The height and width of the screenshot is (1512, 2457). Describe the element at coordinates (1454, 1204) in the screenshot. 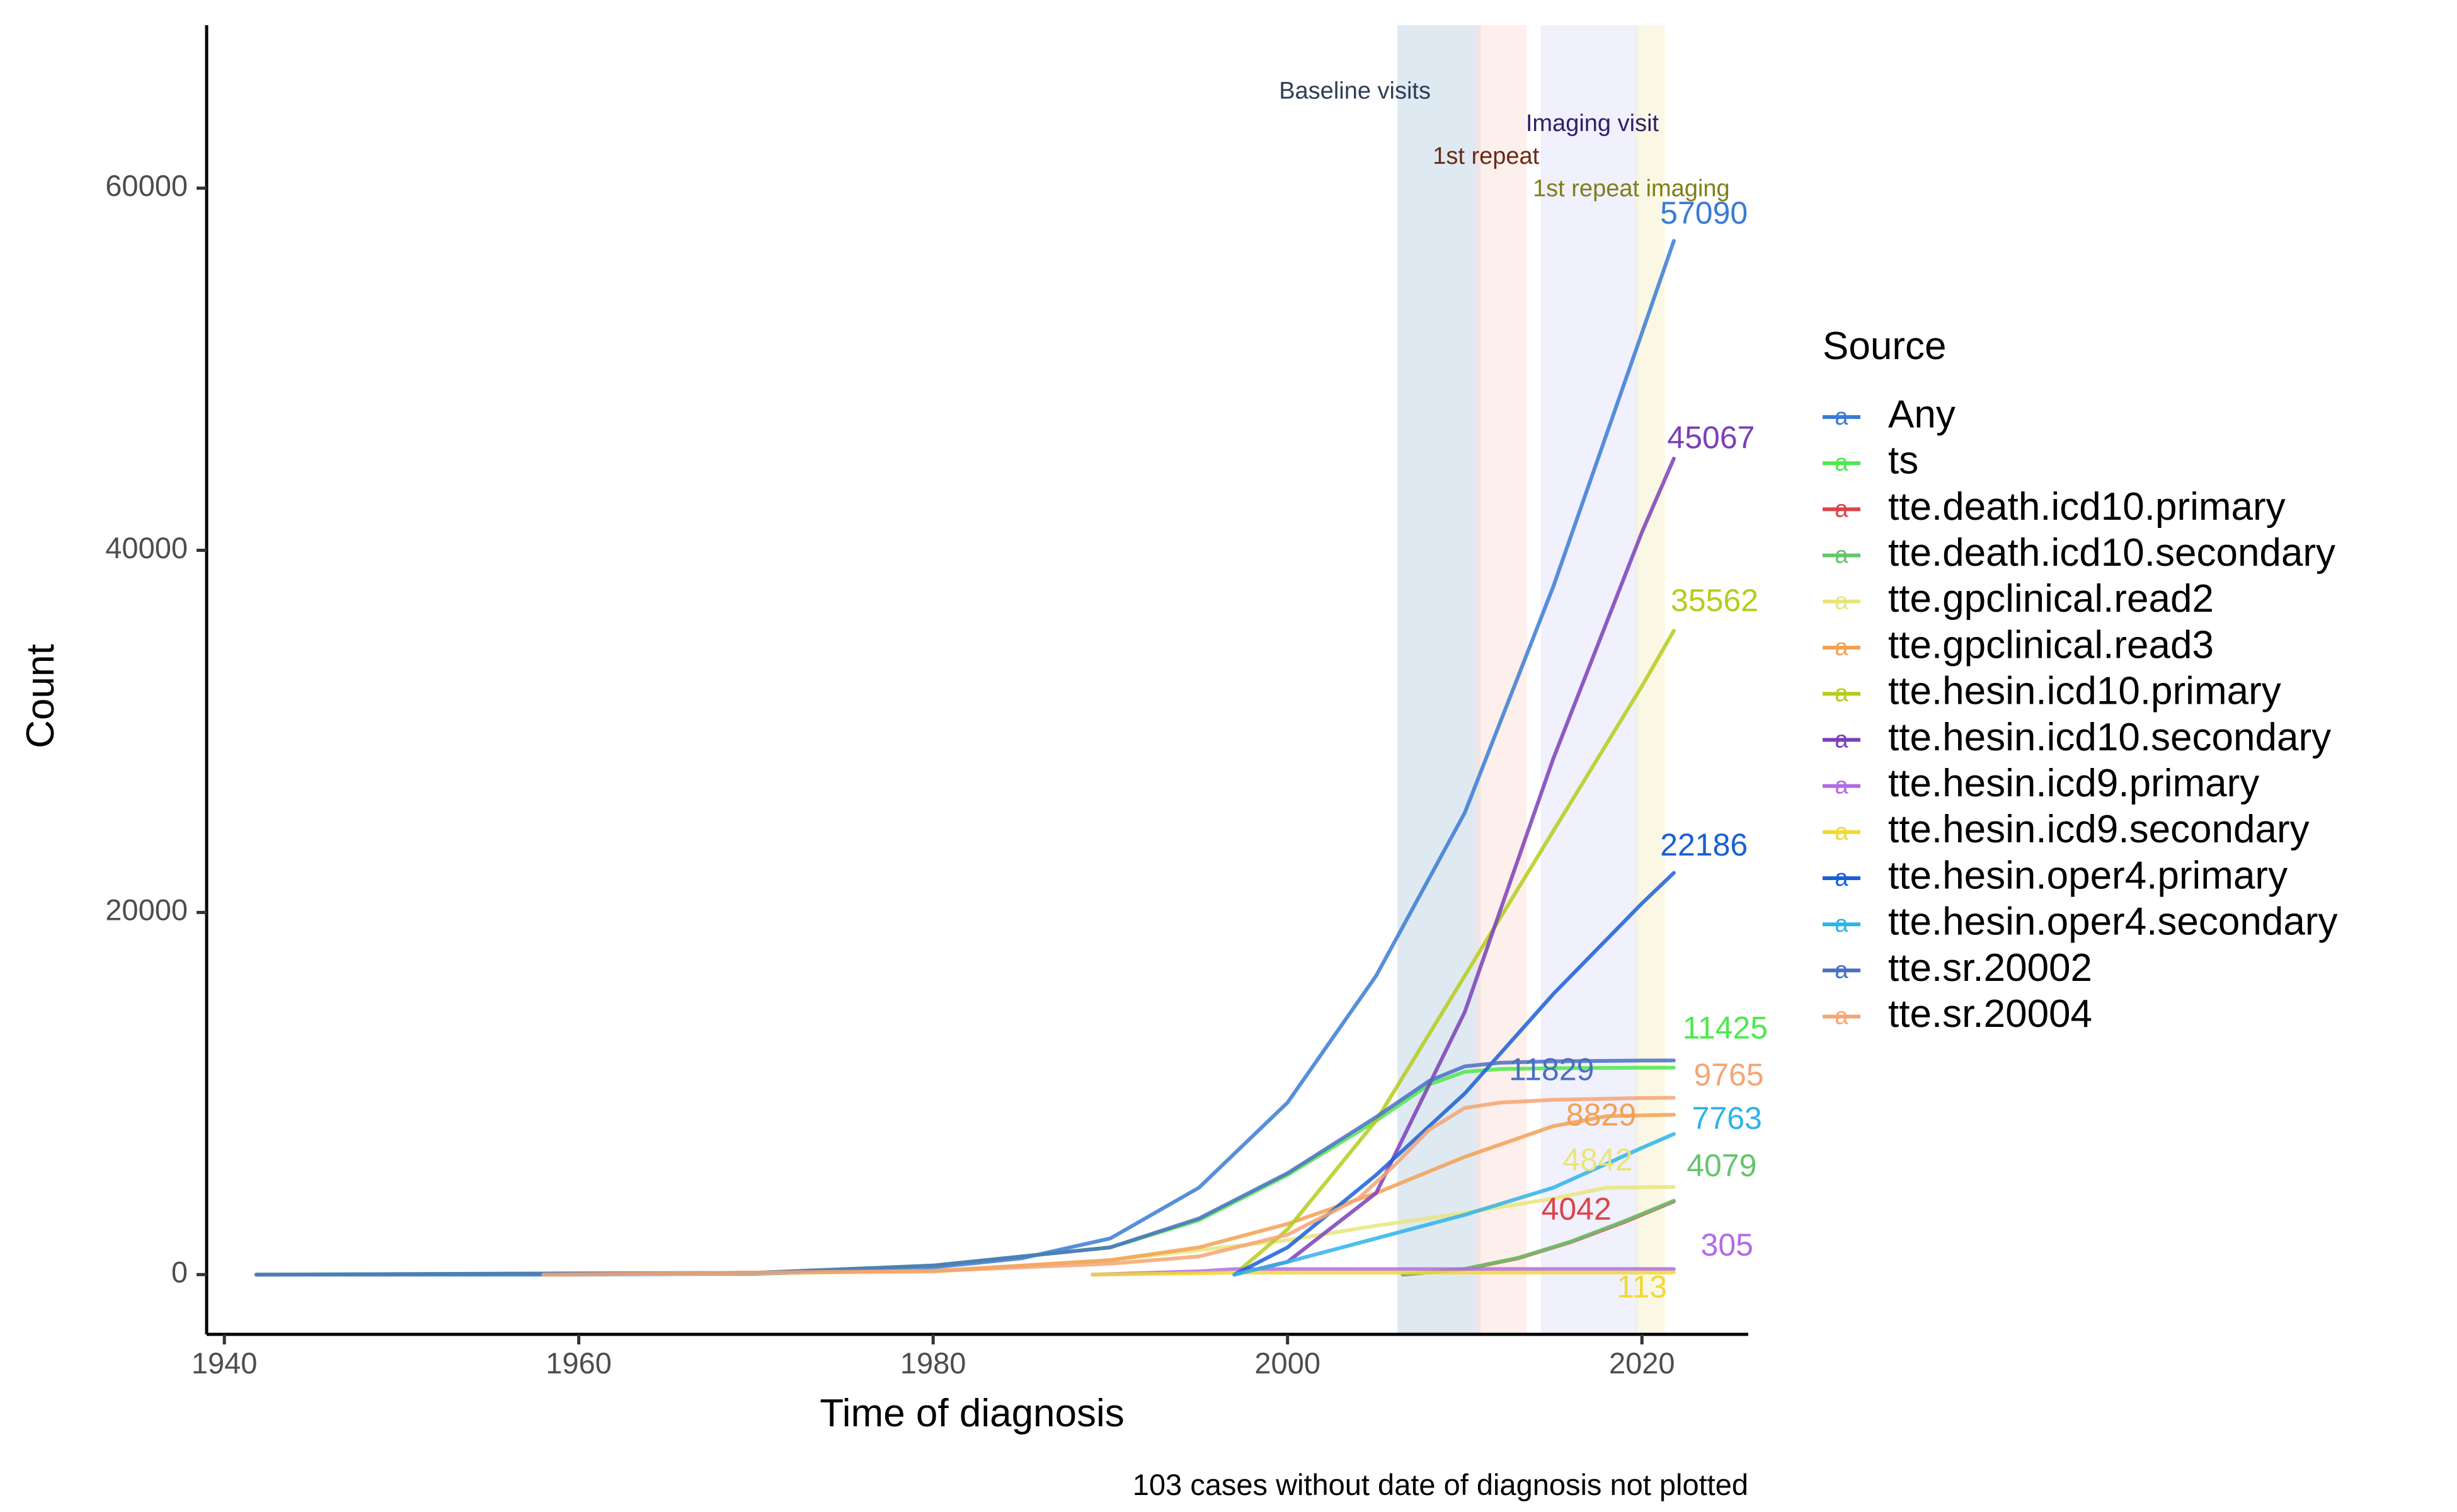

I see `series-line-tte-hesin-oper4-secondary` at that location.